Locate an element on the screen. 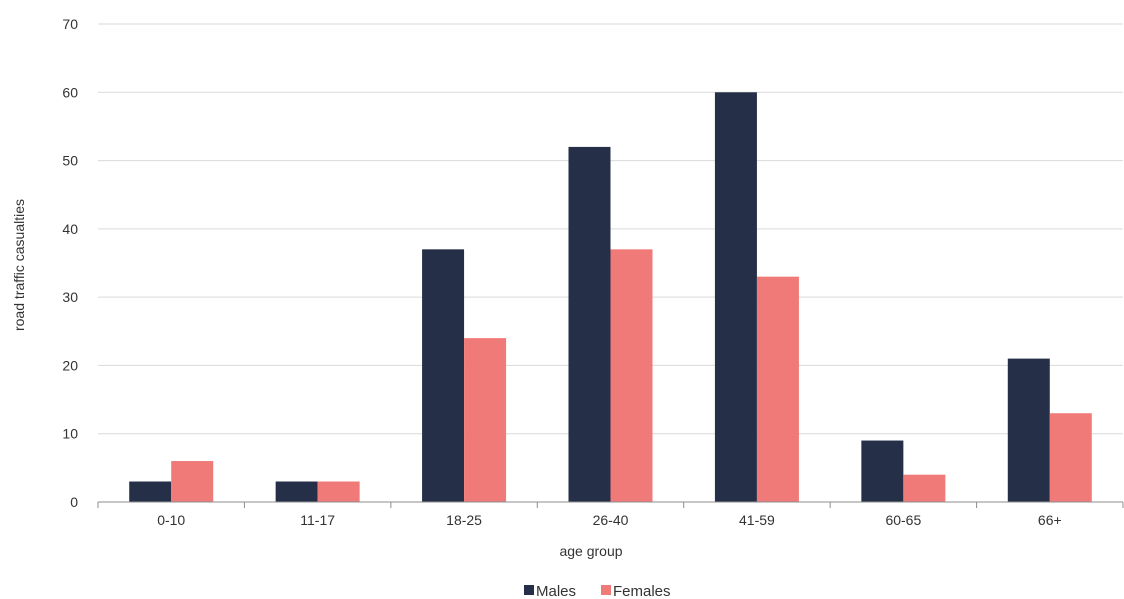  y-axis-ticks: 0 10 20 30 40 50 60 70 is located at coordinates (70, 263).